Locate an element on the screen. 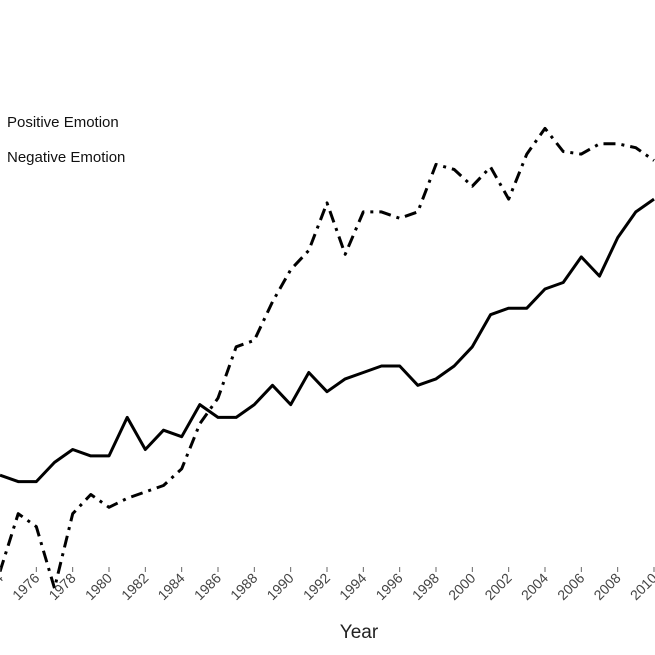  x-tick-label: 1976 is located at coordinates (25, 586).